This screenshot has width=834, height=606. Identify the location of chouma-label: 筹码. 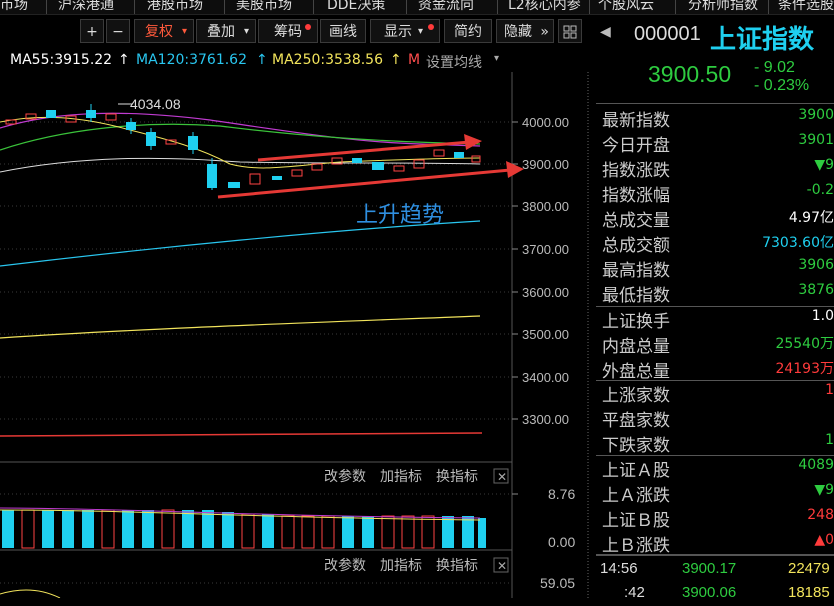
(288, 32).